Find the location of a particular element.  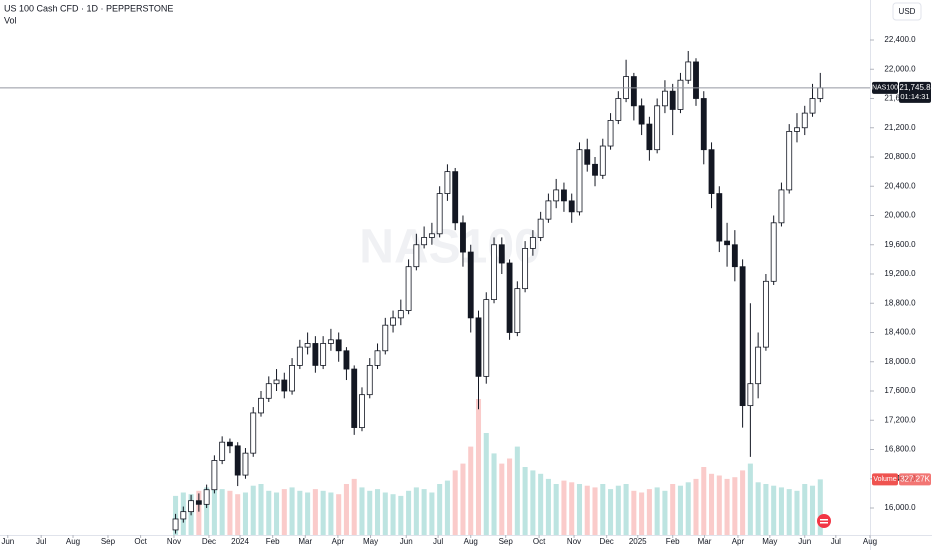

y-tick-label: 18,800.0 is located at coordinates (900, 302).